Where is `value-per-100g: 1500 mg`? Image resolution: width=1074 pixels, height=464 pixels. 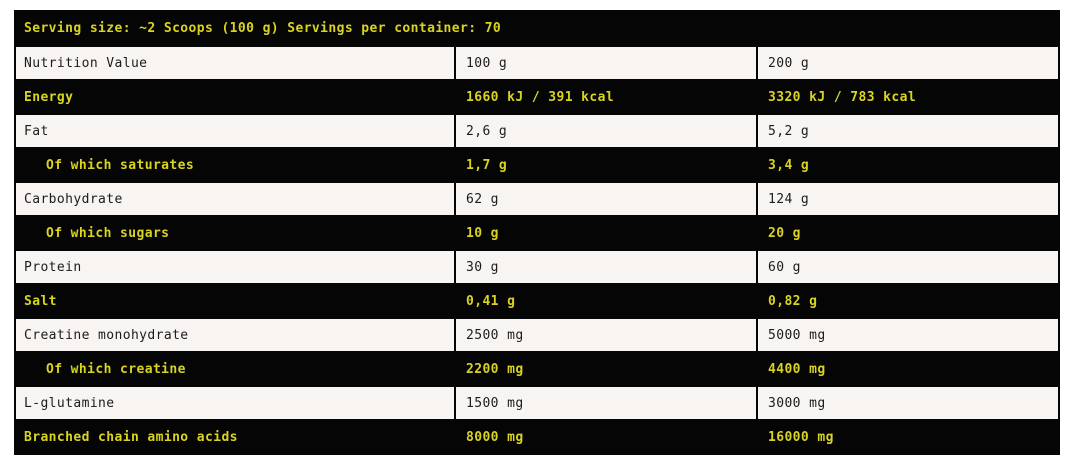 value-per-100g: 1500 mg is located at coordinates (607, 403).